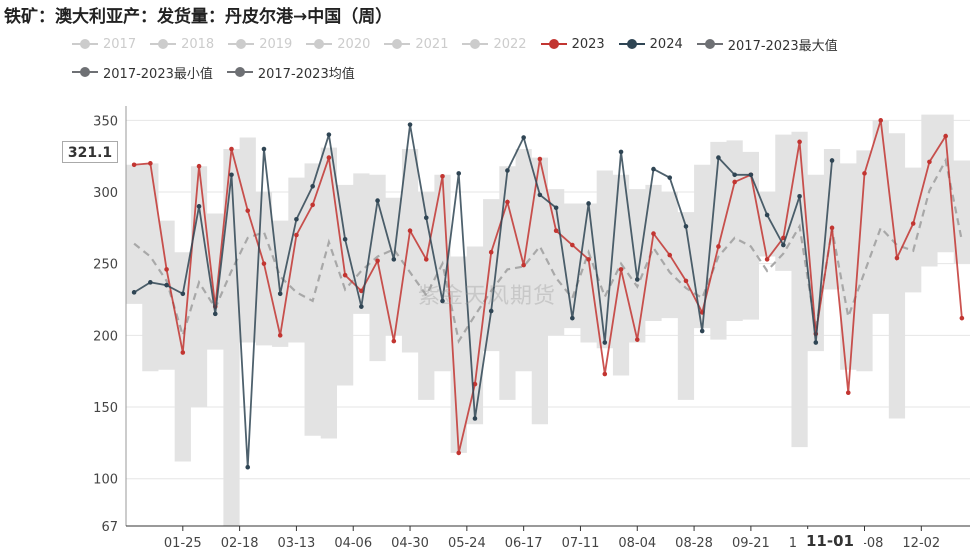  I want to click on legend-item: 2021, so click(416, 44).